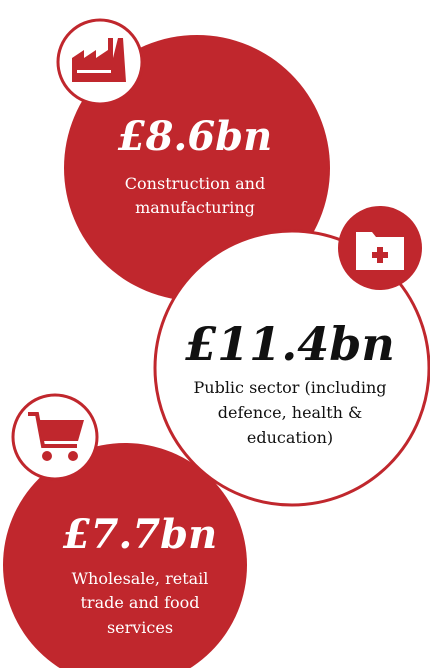  What do you see at coordinates (290, 387) in the screenshot?
I see `label-line: Public sector (including` at bounding box center [290, 387].